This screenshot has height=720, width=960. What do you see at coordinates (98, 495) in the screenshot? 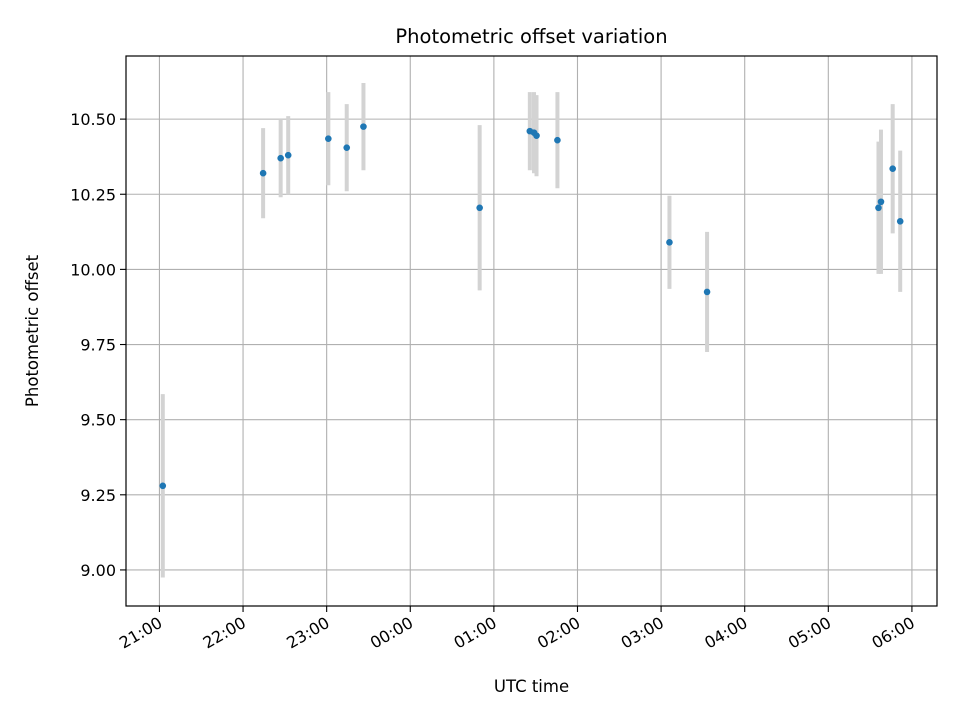
I see `y-tick-label: 9.25` at bounding box center [98, 495].